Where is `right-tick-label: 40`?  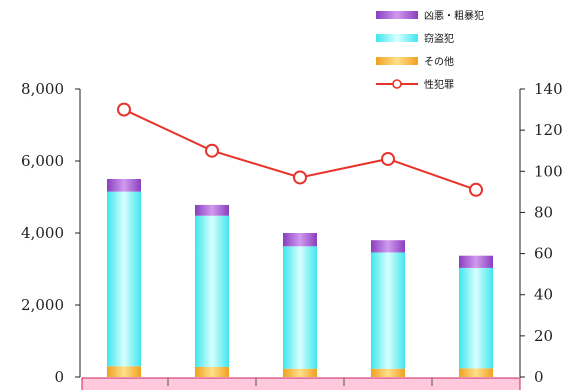
right-tick-label: 40 is located at coordinates (543, 295).